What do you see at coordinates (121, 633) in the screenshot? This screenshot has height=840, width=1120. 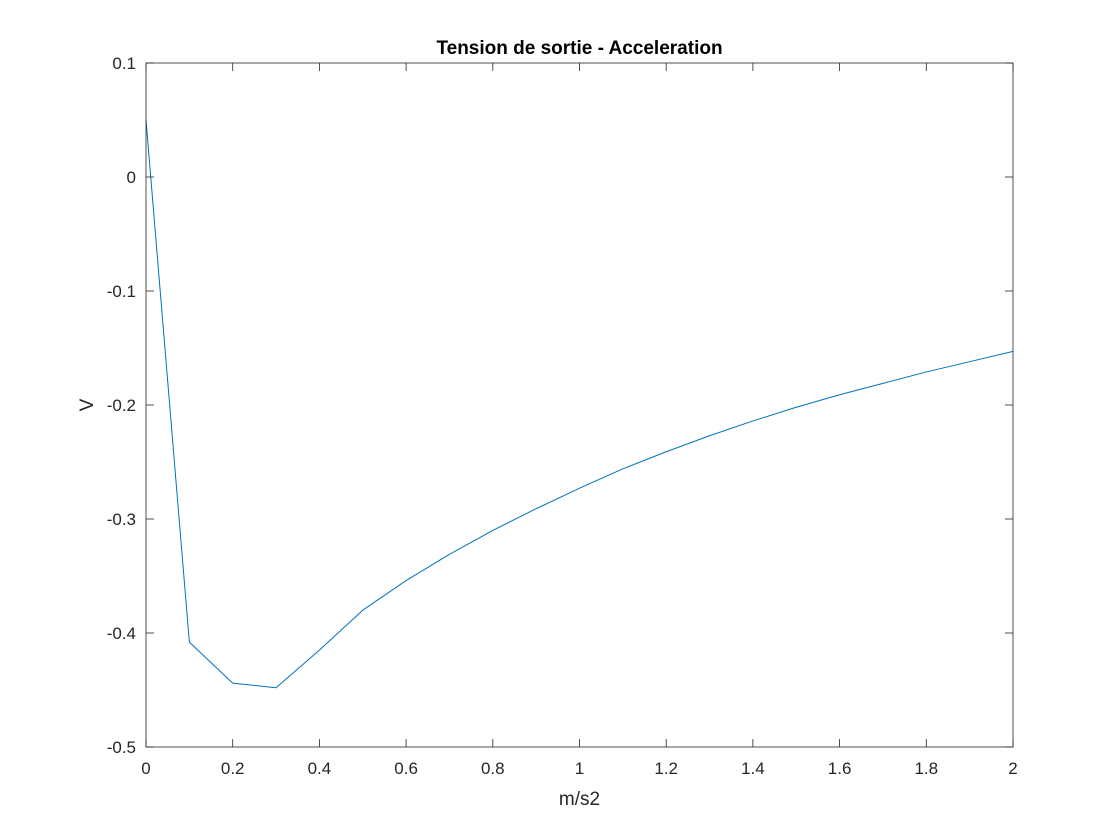 I see `y-tick-label: -0.4` at bounding box center [121, 633].